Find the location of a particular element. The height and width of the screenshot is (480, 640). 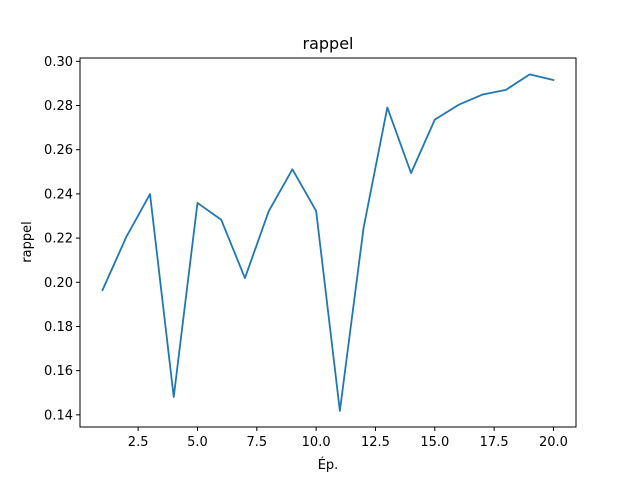

y-axis-label: rappel is located at coordinates (27, 241).